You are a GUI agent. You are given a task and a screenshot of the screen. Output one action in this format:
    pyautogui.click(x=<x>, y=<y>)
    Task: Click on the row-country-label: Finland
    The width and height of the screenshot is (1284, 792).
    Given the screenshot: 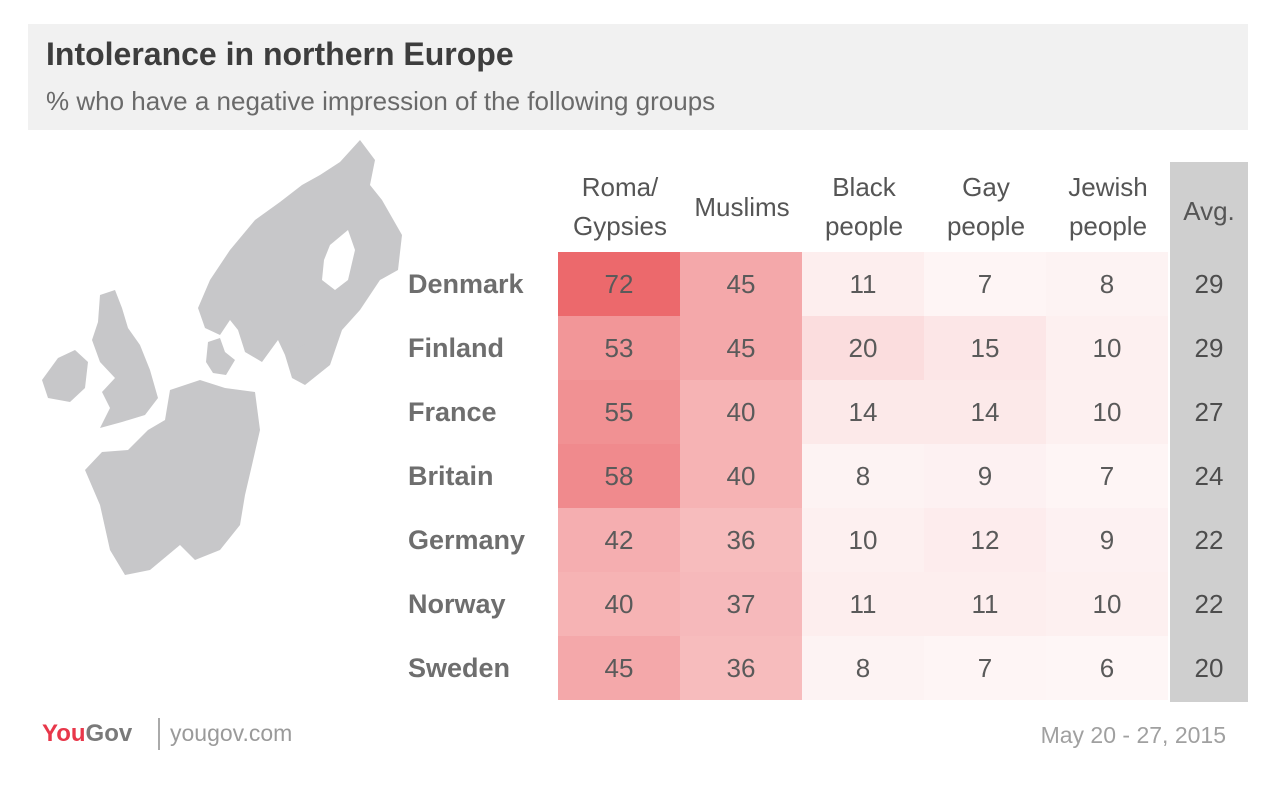 What is the action you would take?
    pyautogui.click(x=456, y=348)
    